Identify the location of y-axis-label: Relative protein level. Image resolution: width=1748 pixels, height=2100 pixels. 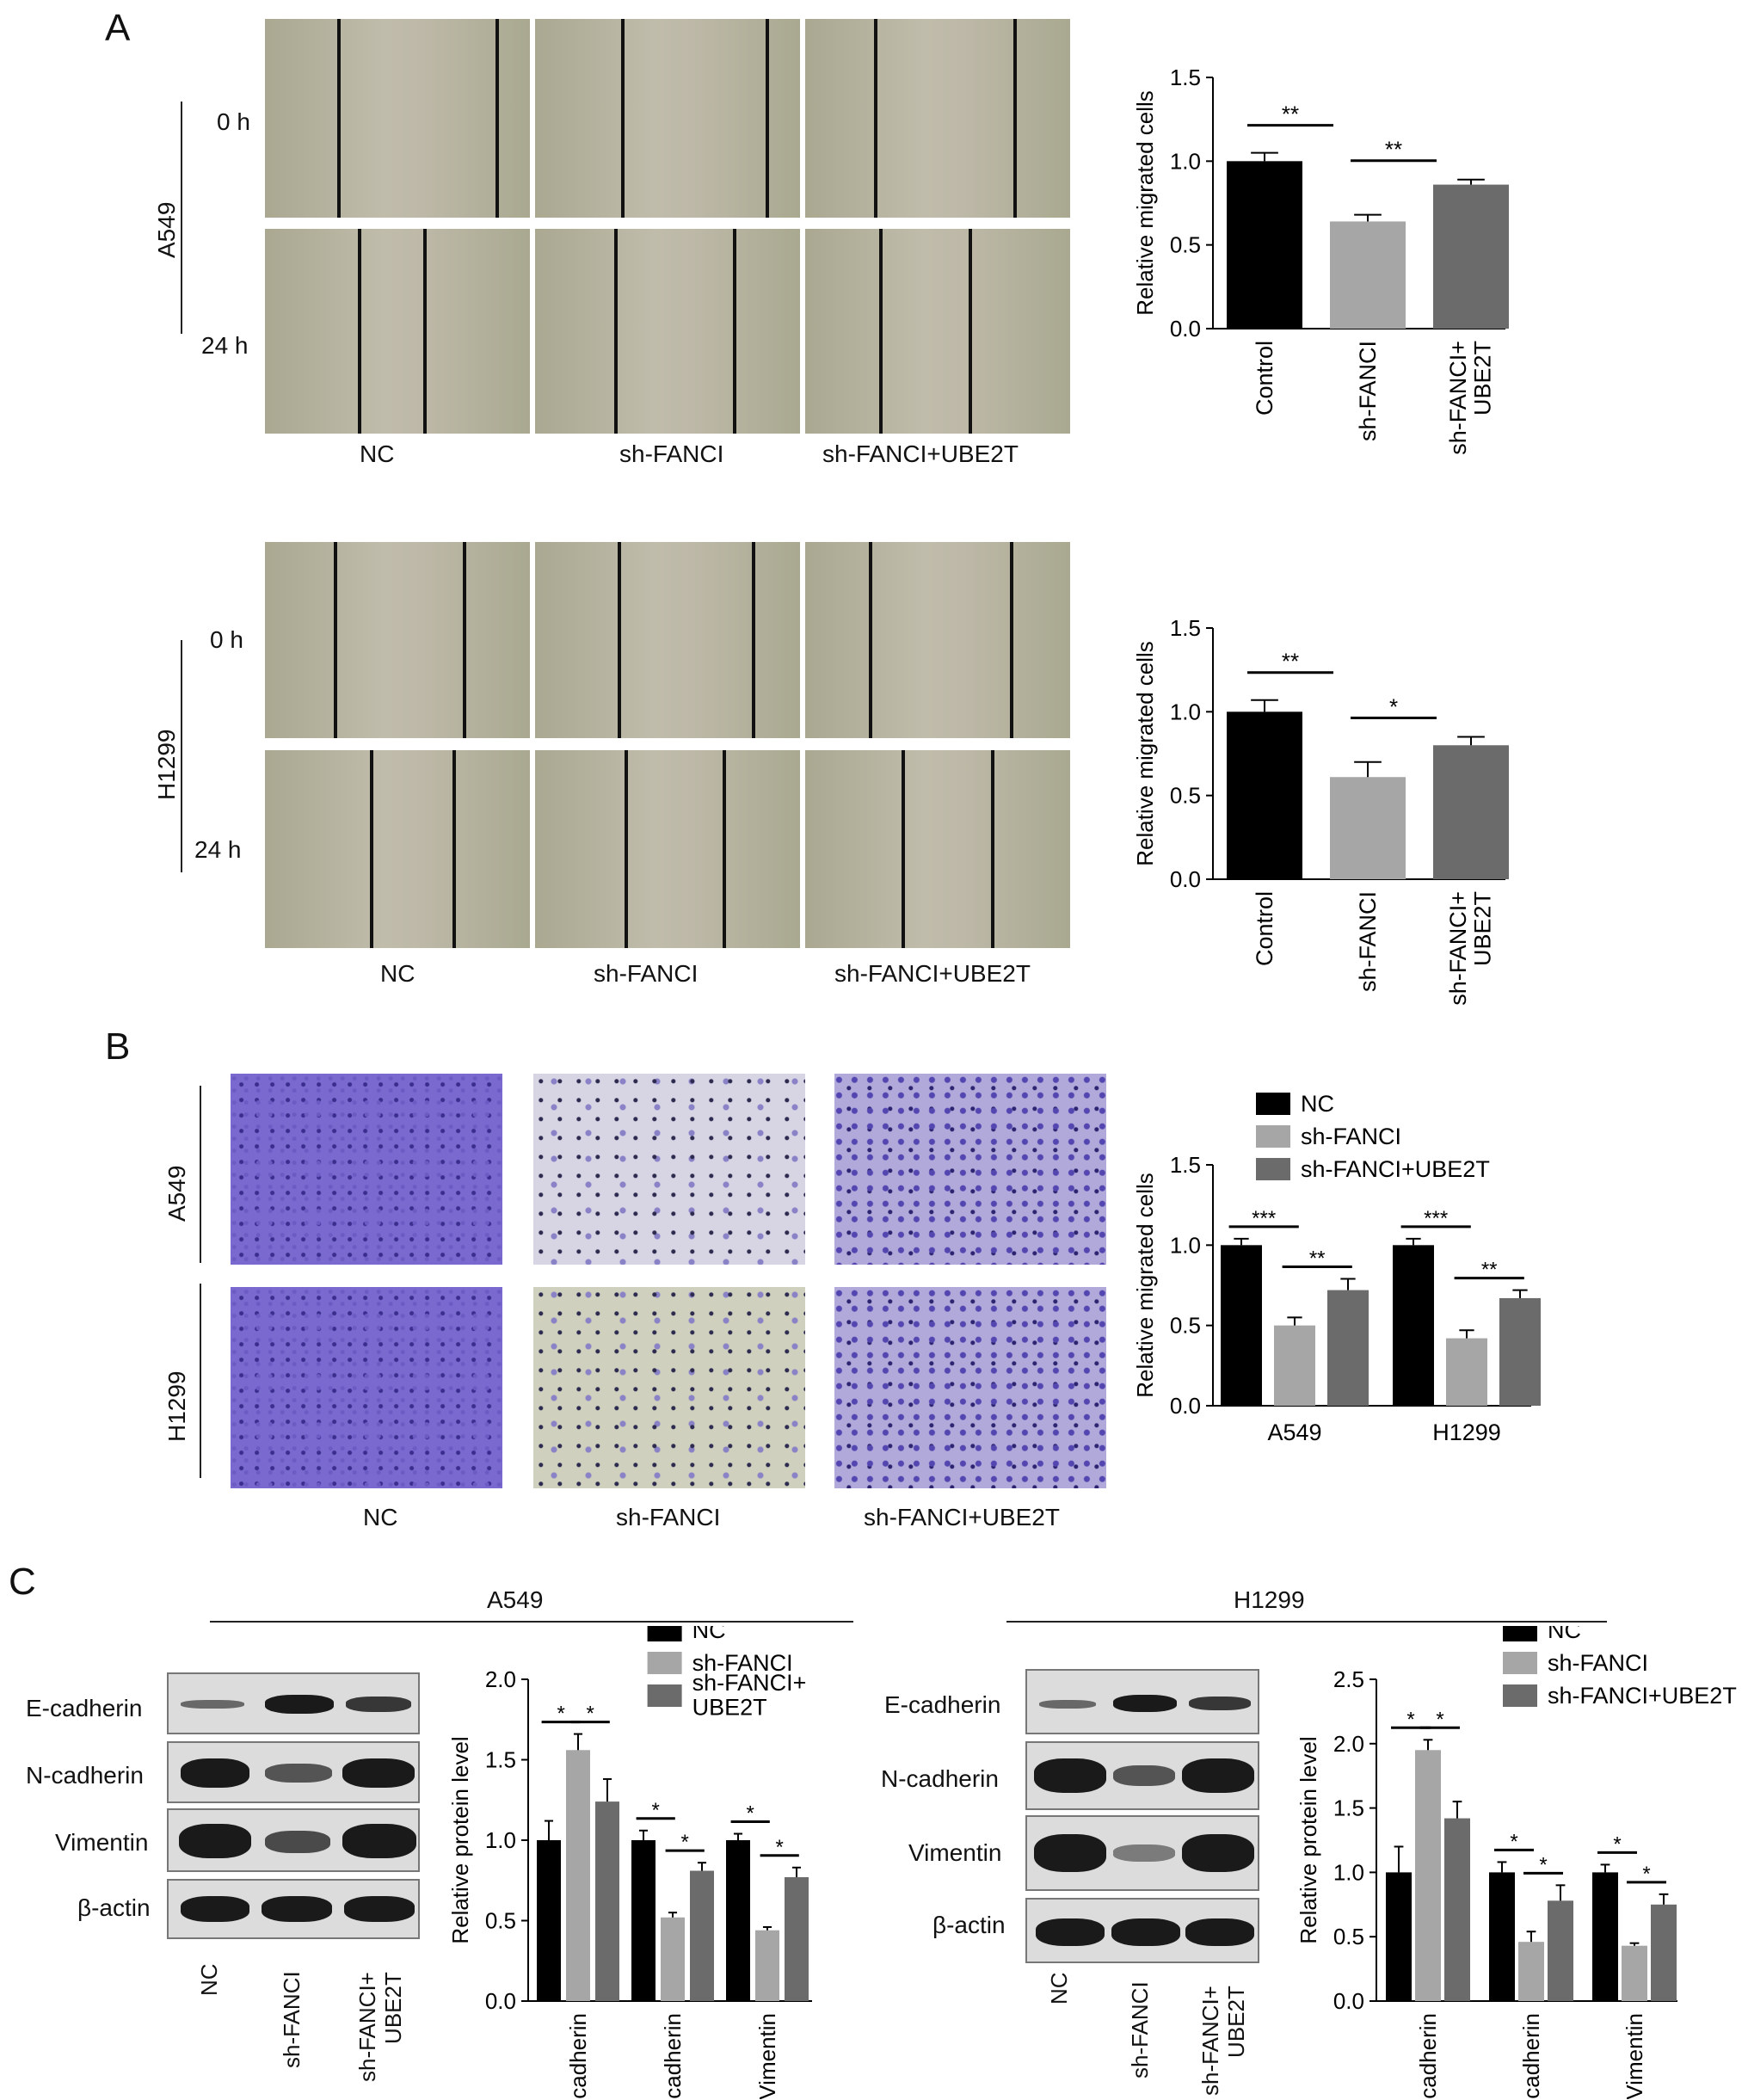
(460, 1839).